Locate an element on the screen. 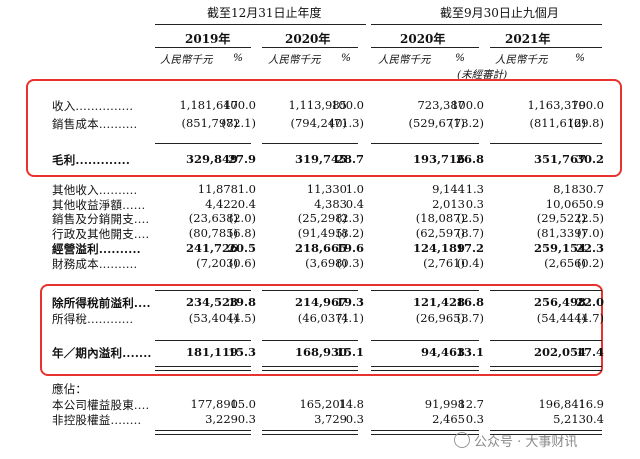 The image size is (640, 459). percent-cell: (0.4) is located at coordinates (470, 263).